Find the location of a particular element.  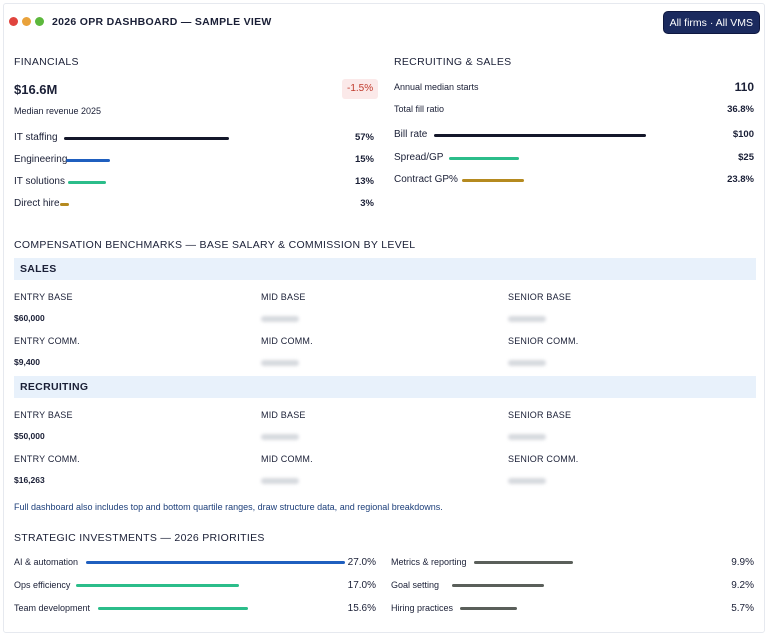

financial-label-direct-hire: Direct hire is located at coordinates (37, 203).